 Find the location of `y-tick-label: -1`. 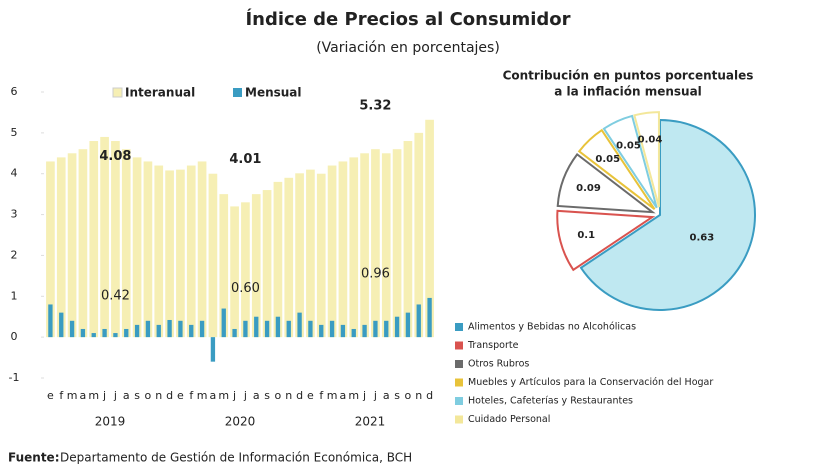

y-tick-label: -1 is located at coordinates (14, 377).